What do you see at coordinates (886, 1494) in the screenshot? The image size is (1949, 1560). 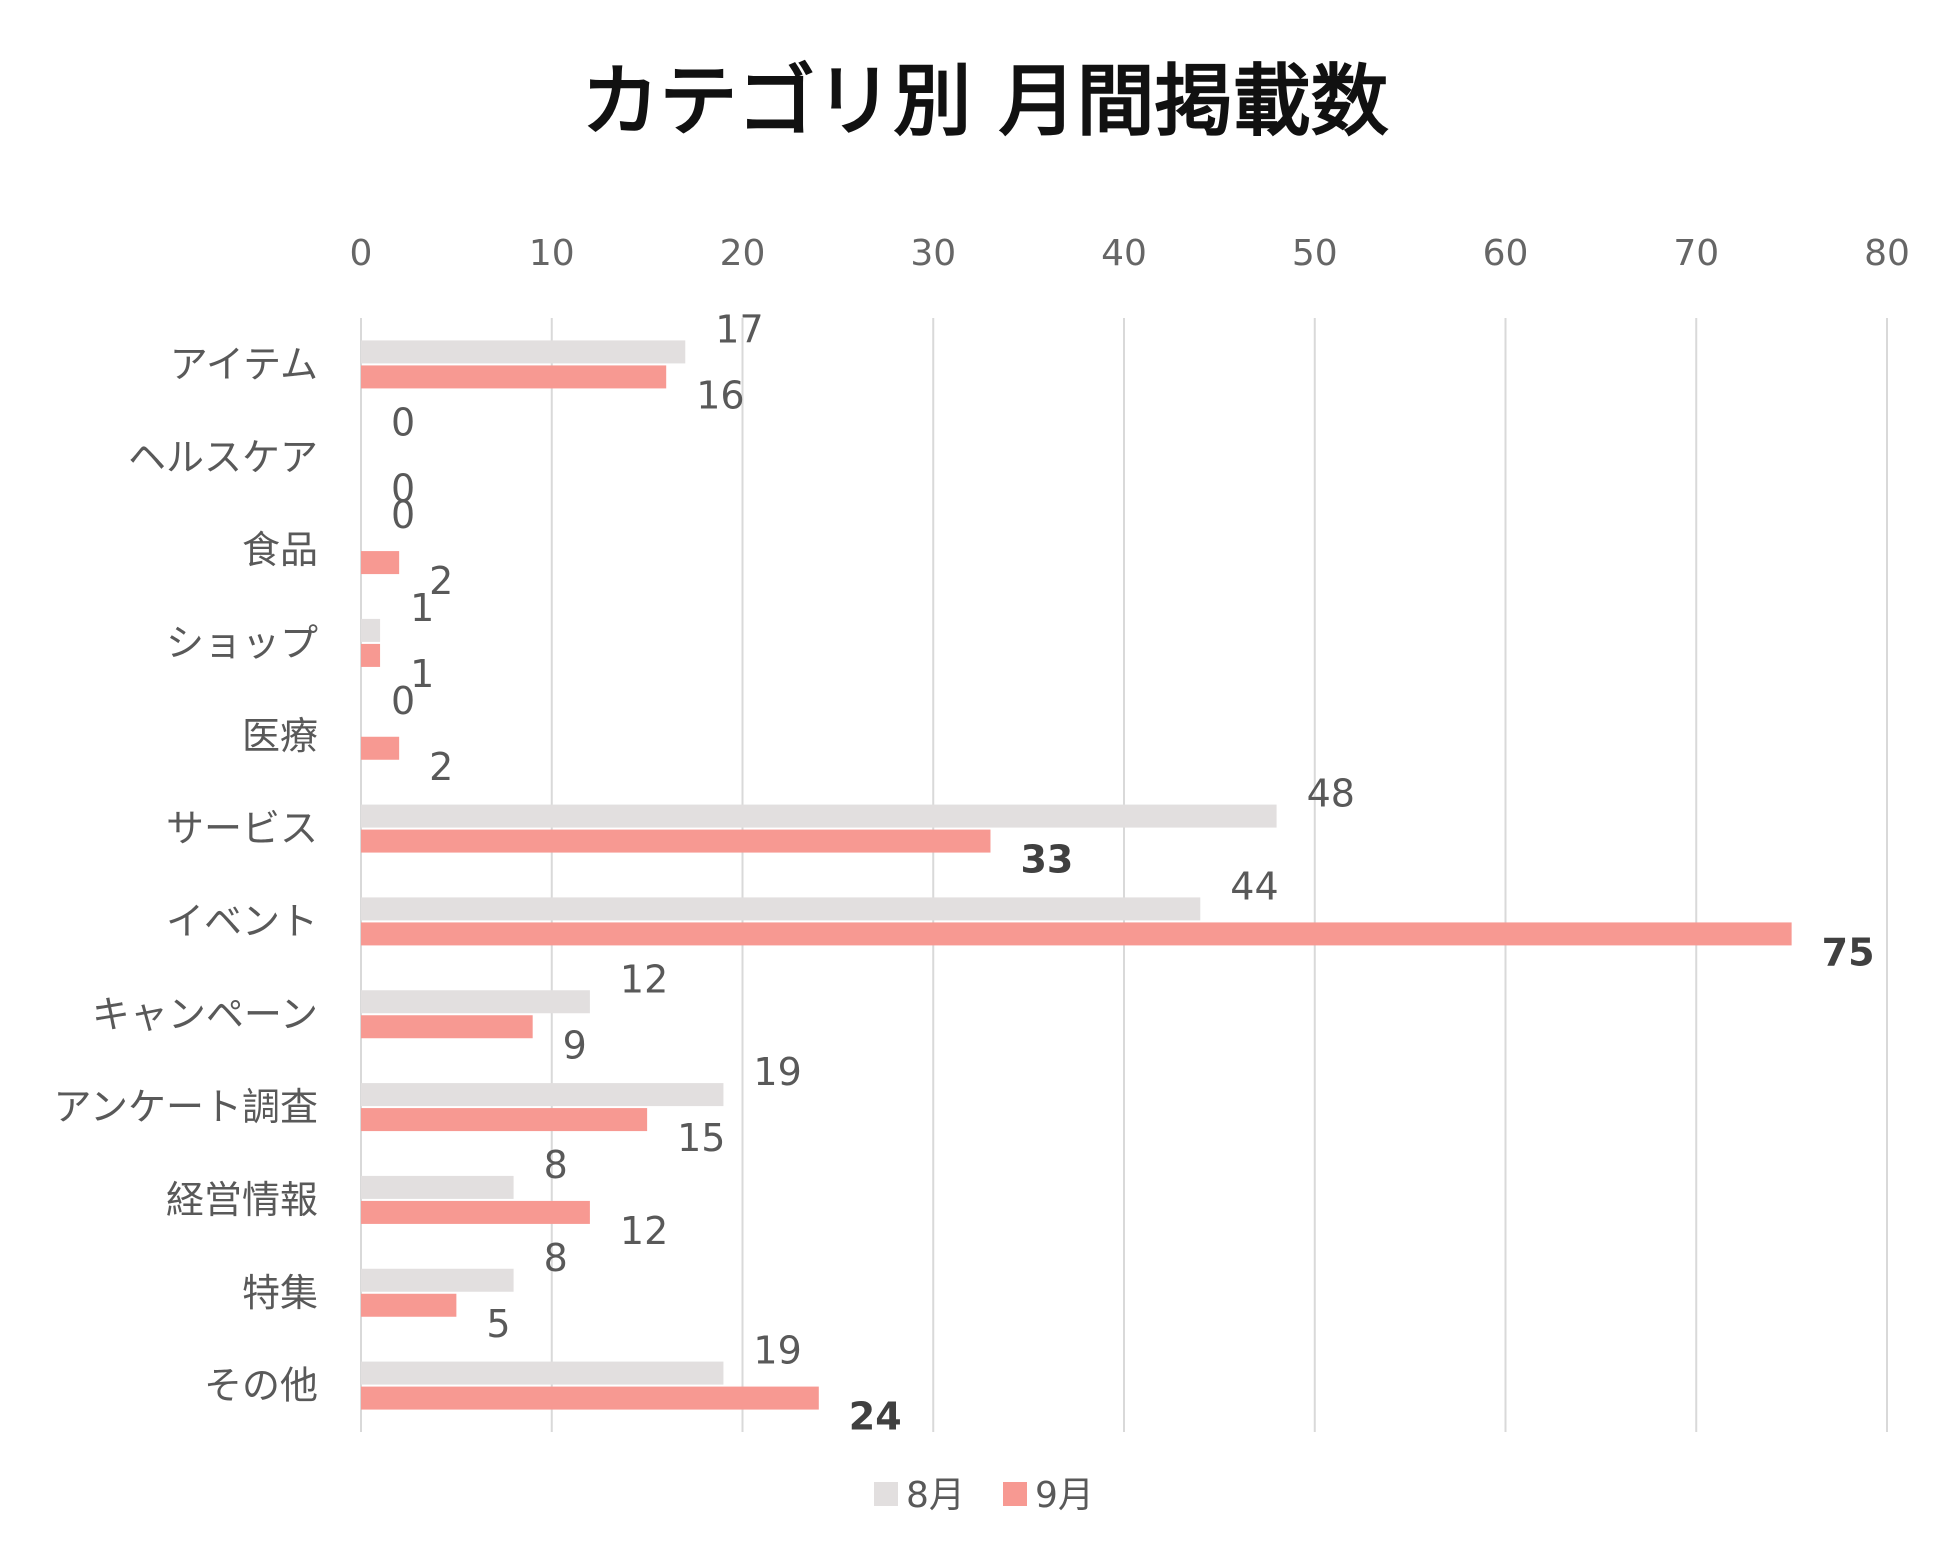 I see `legend-swatch-aug` at bounding box center [886, 1494].